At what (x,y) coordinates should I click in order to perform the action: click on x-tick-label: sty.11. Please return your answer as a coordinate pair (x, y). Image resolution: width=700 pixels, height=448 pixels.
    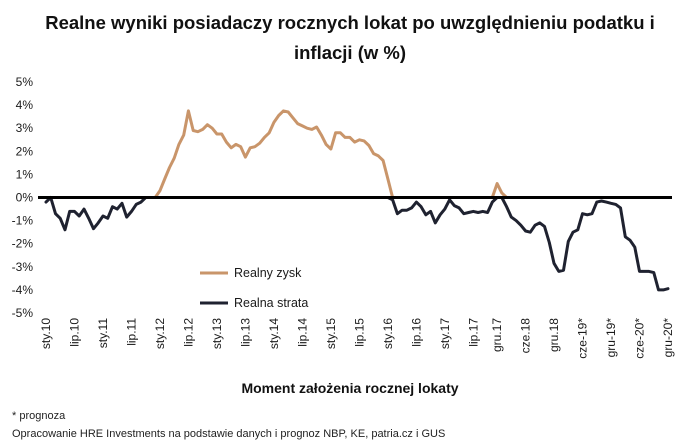
    Looking at the image, I should click on (103, 333).